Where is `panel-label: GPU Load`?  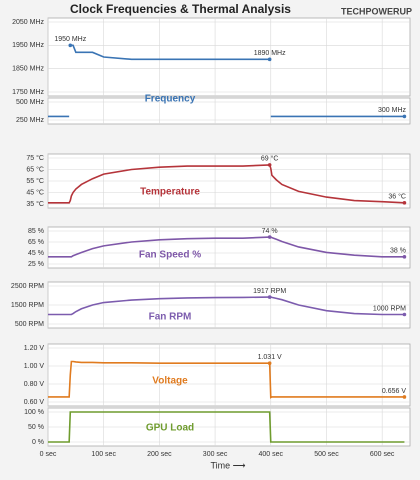 panel-label: GPU Load is located at coordinates (170, 428).